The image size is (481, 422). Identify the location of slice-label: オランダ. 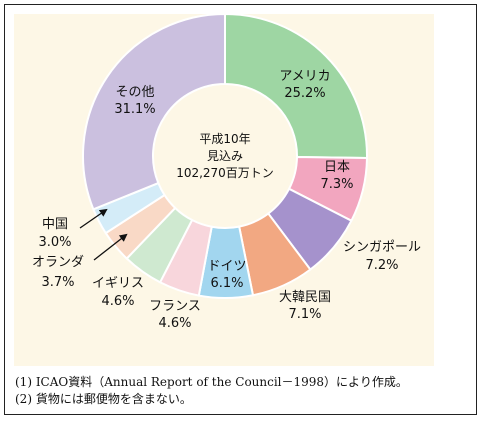
(58, 262).